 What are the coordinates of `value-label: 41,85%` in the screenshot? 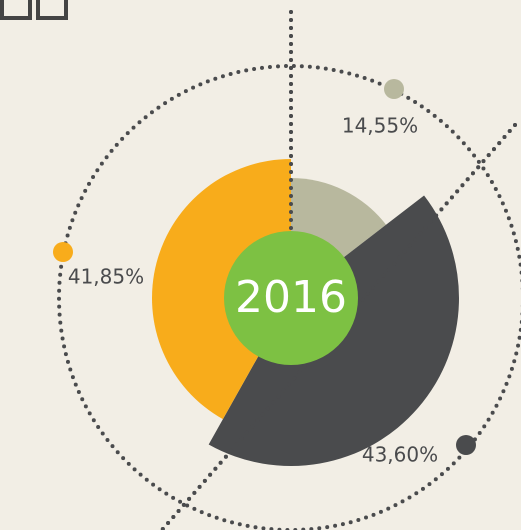 It's located at (106, 277).